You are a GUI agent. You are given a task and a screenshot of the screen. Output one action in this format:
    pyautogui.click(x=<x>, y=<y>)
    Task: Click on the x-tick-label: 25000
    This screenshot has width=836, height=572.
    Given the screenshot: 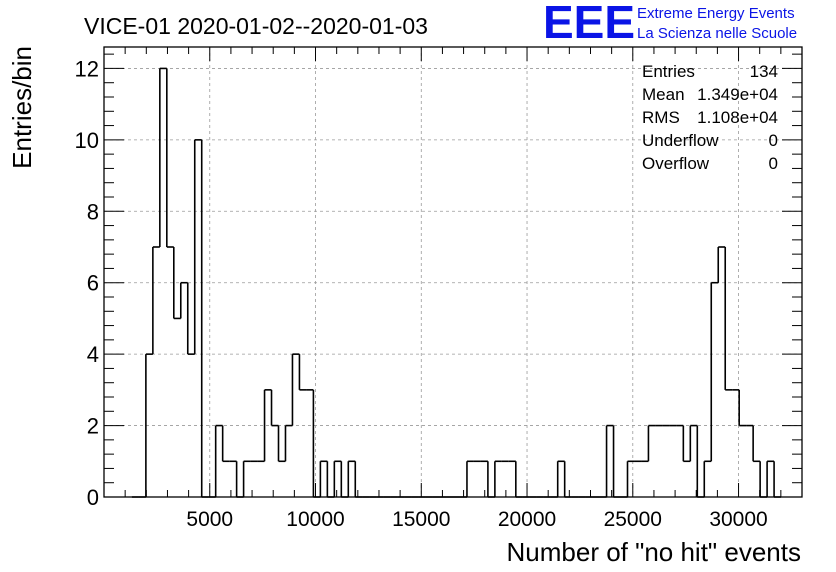 What is the action you would take?
    pyautogui.click(x=633, y=519)
    